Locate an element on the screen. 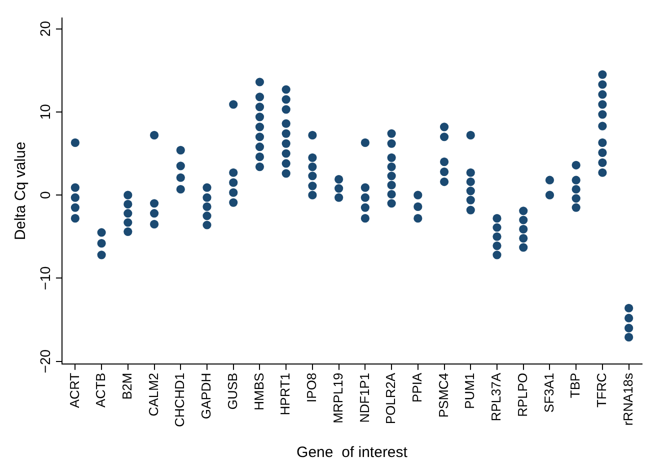 This screenshot has width=662, height=474. x-tick-label: ACRT is located at coordinates (74, 390).